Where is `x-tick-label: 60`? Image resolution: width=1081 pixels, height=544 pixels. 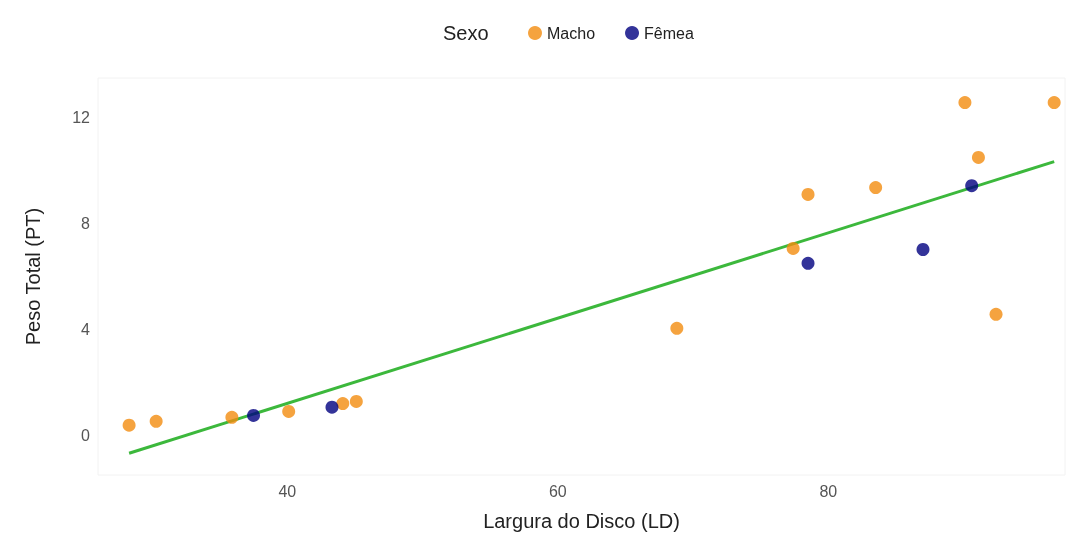 x-tick-label: 60 is located at coordinates (557, 491).